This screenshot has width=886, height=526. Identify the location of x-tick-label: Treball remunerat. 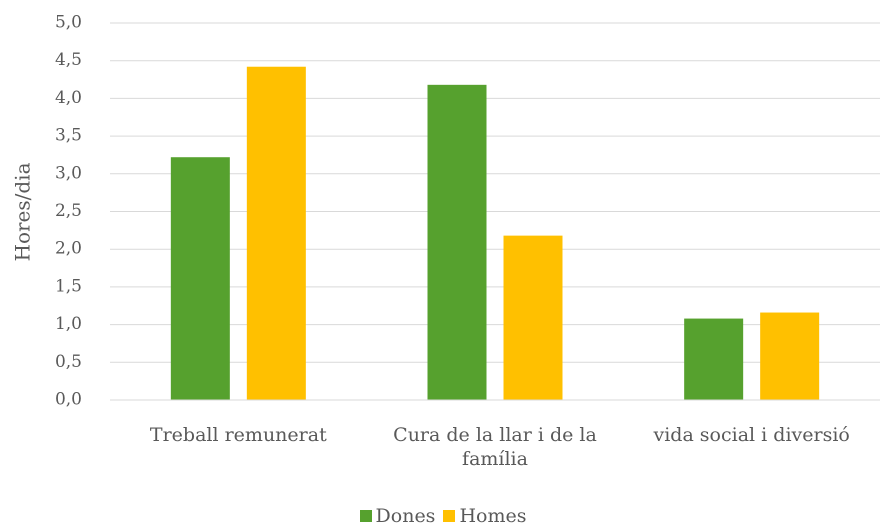
(238, 435).